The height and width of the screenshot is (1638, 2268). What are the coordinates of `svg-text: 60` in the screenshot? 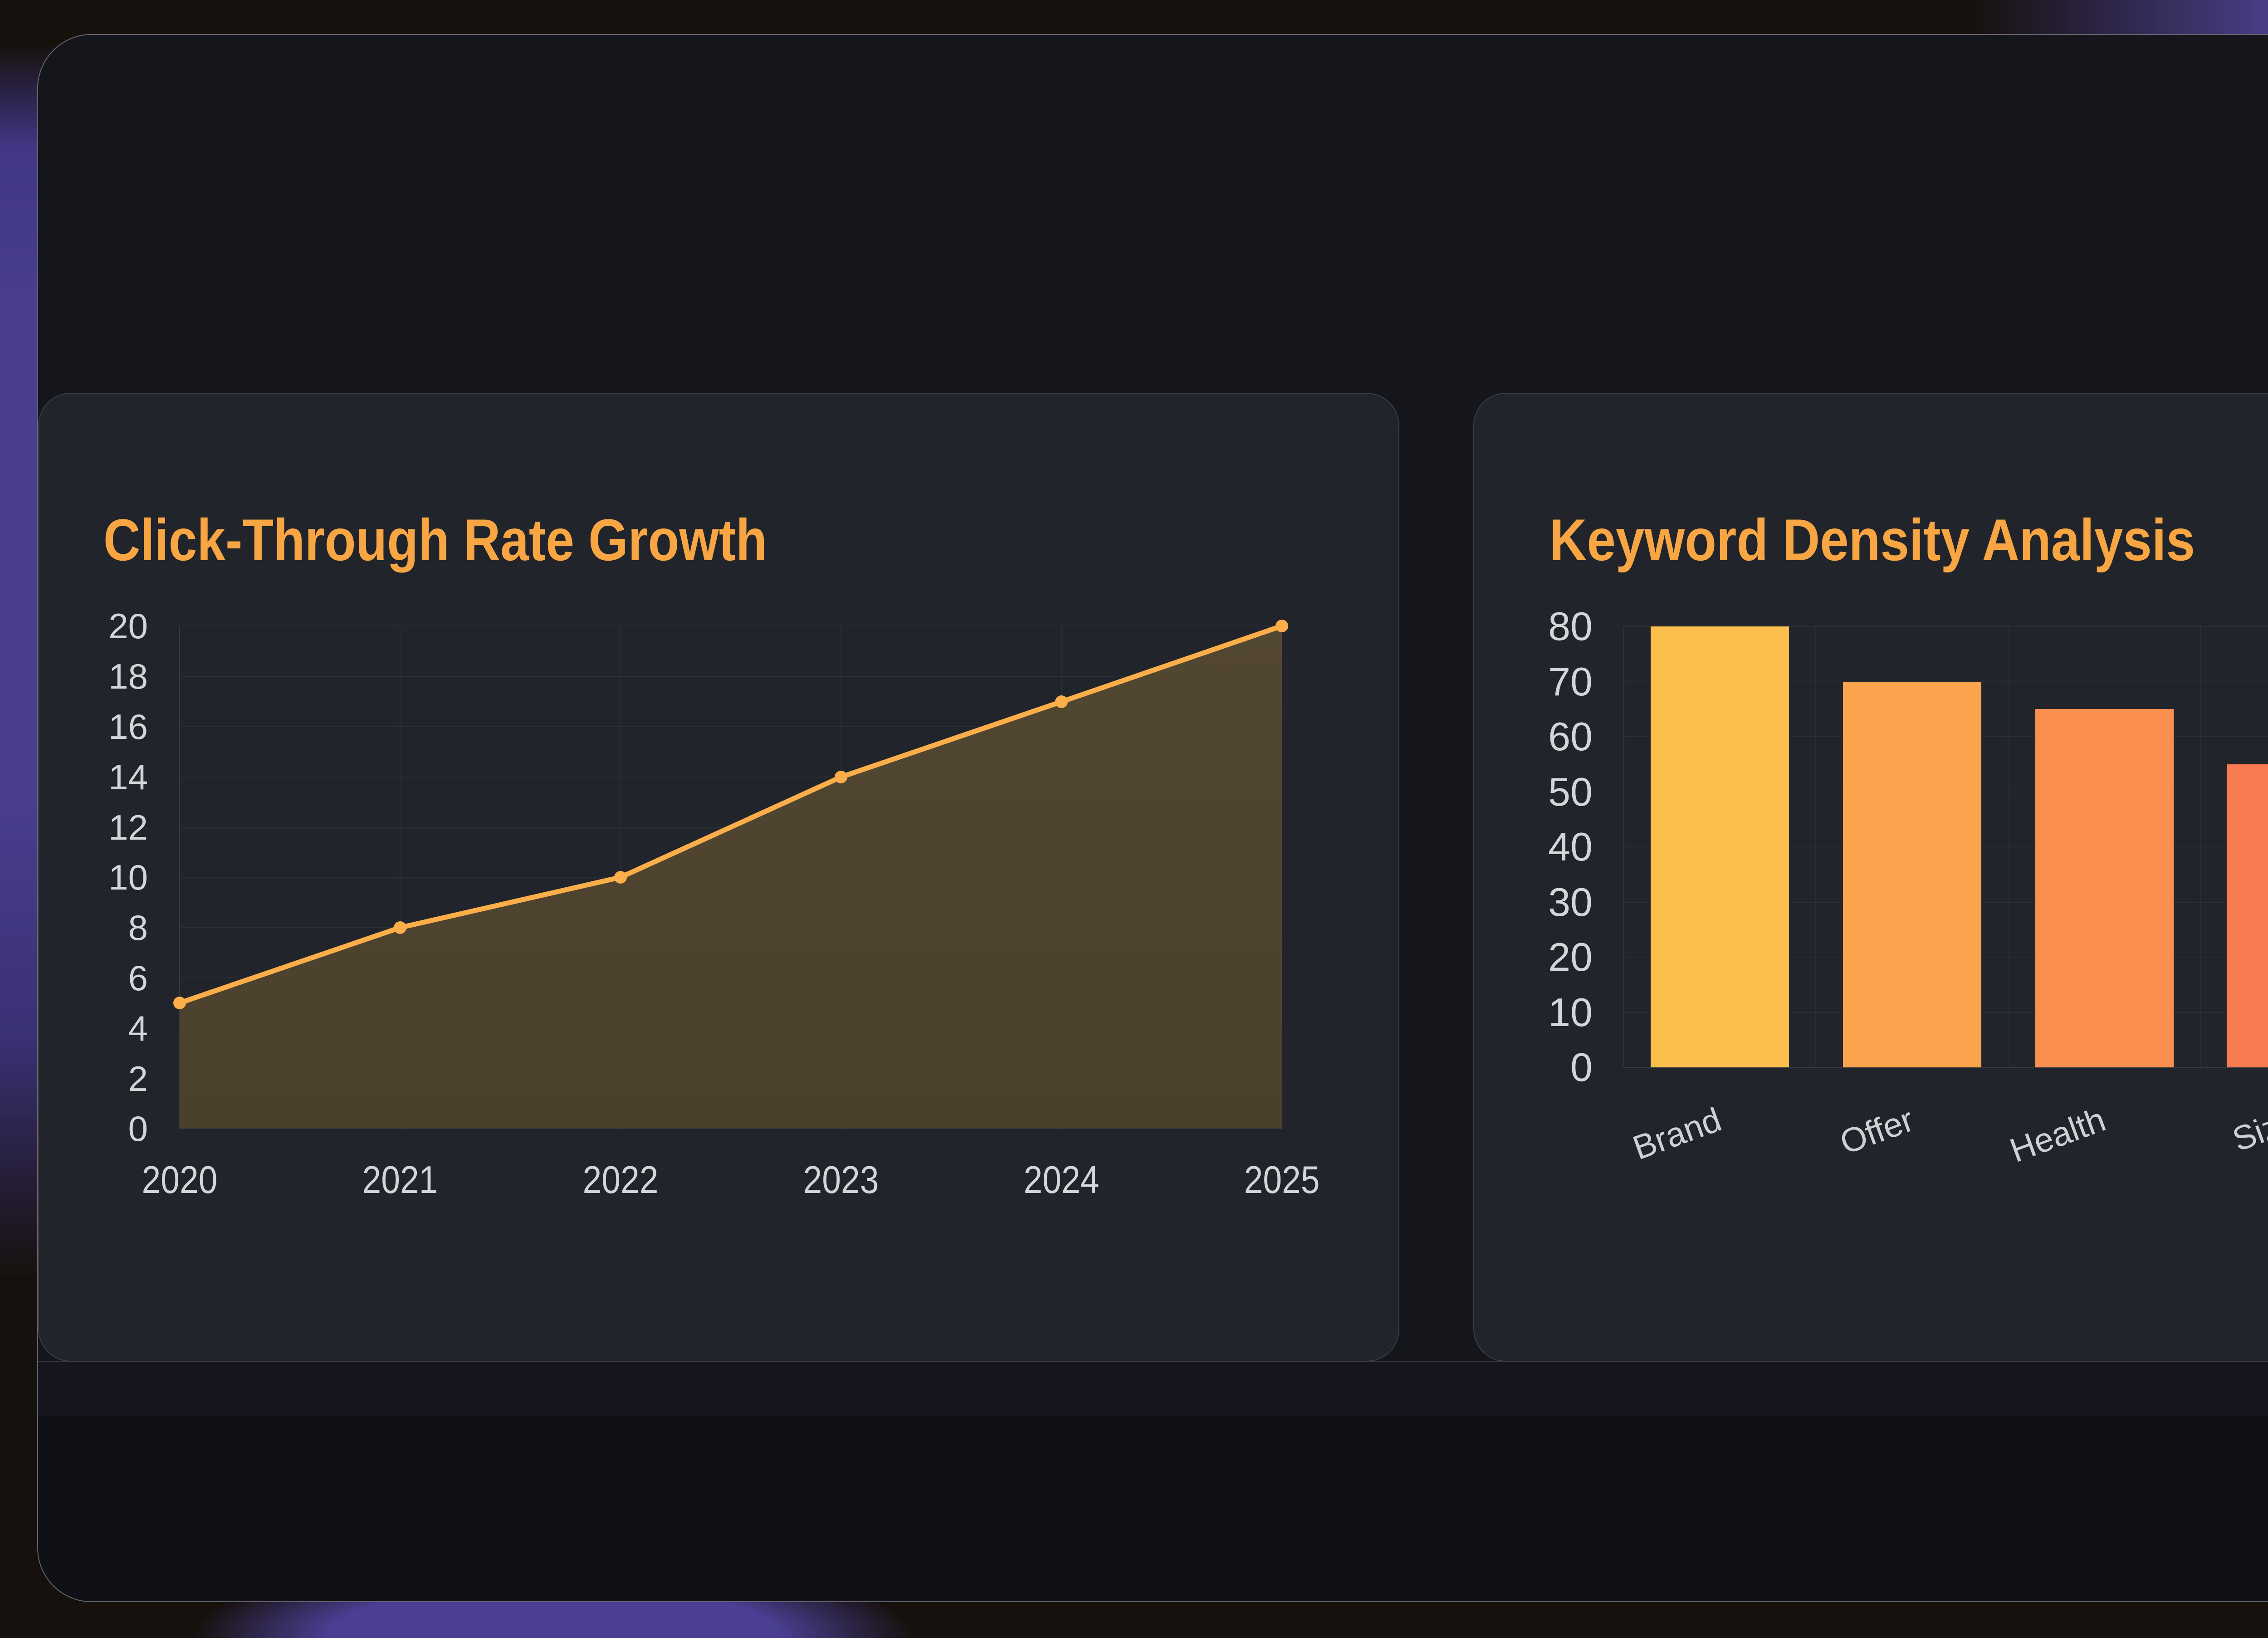 It's located at (1570, 736).